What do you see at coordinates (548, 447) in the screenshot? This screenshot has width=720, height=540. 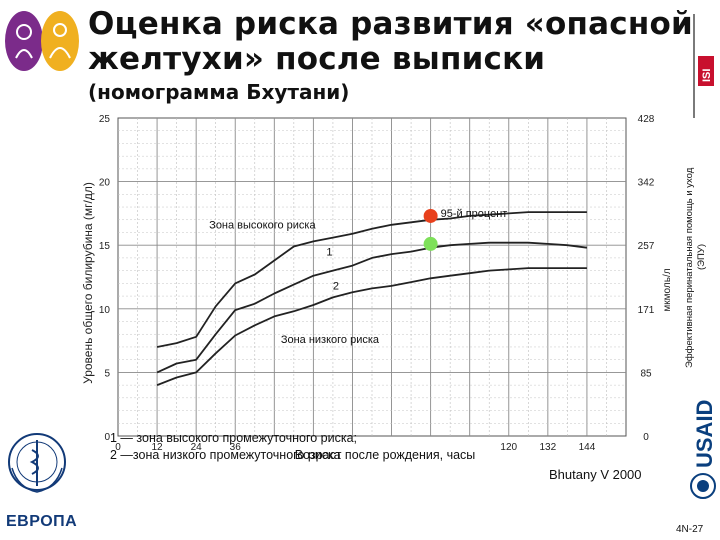 I see `x-tick-label: 132` at bounding box center [548, 447].